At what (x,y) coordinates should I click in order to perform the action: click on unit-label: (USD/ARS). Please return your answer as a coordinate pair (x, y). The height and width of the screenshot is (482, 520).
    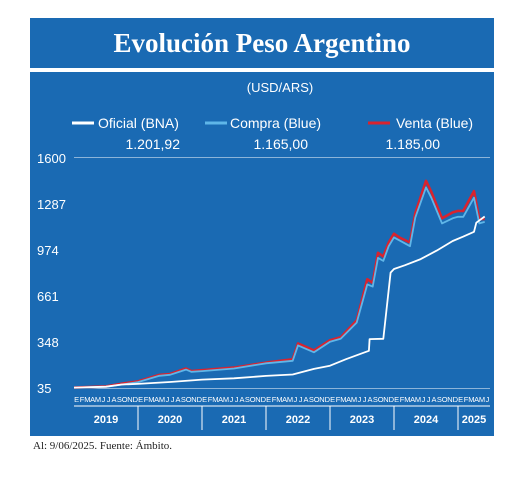
    Looking at the image, I should click on (280, 87).